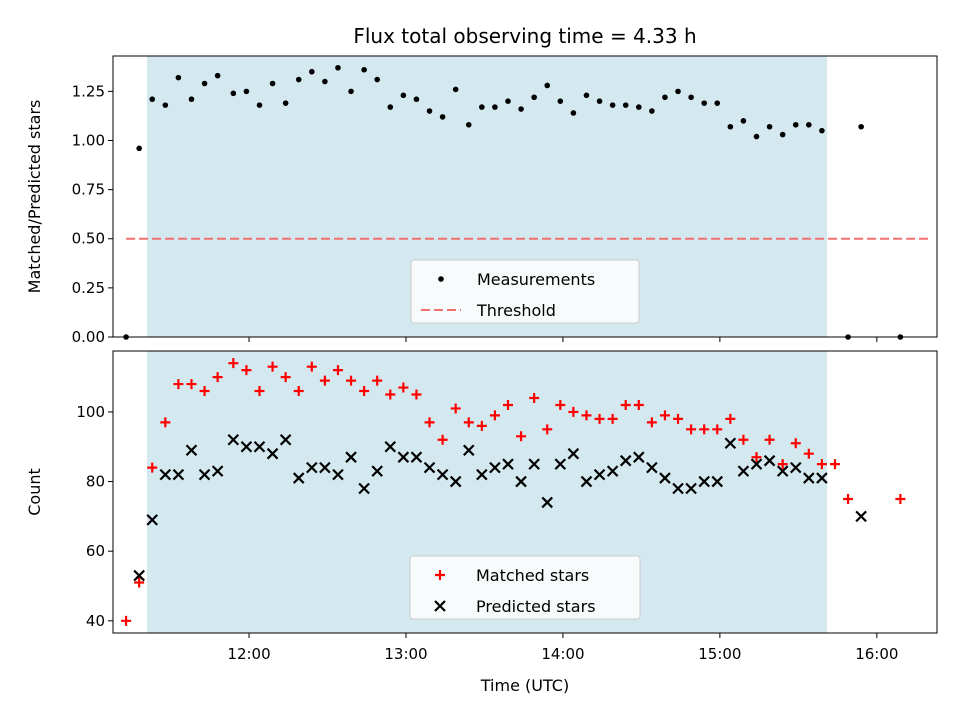 Image resolution: width=960 pixels, height=720 pixels. I want to click on x-tick-label: 13:00, so click(405, 654).